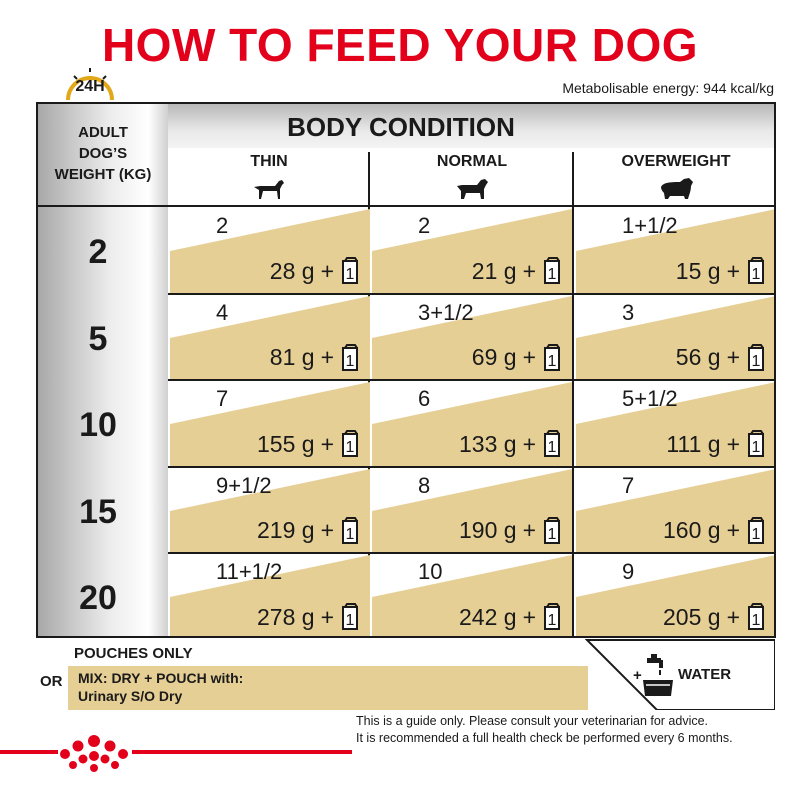 This screenshot has height=800, width=800. What do you see at coordinates (103, 370) in the screenshot?
I see `weight-column-bg` at bounding box center [103, 370].